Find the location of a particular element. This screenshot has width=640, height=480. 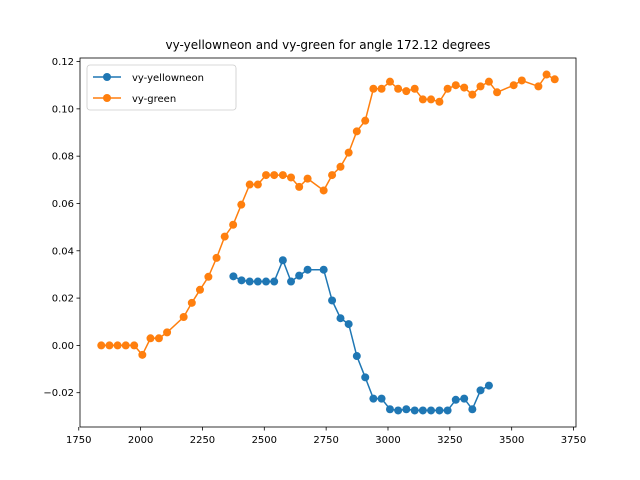

y-tick-label-3: 0.04 is located at coordinates (63, 251).